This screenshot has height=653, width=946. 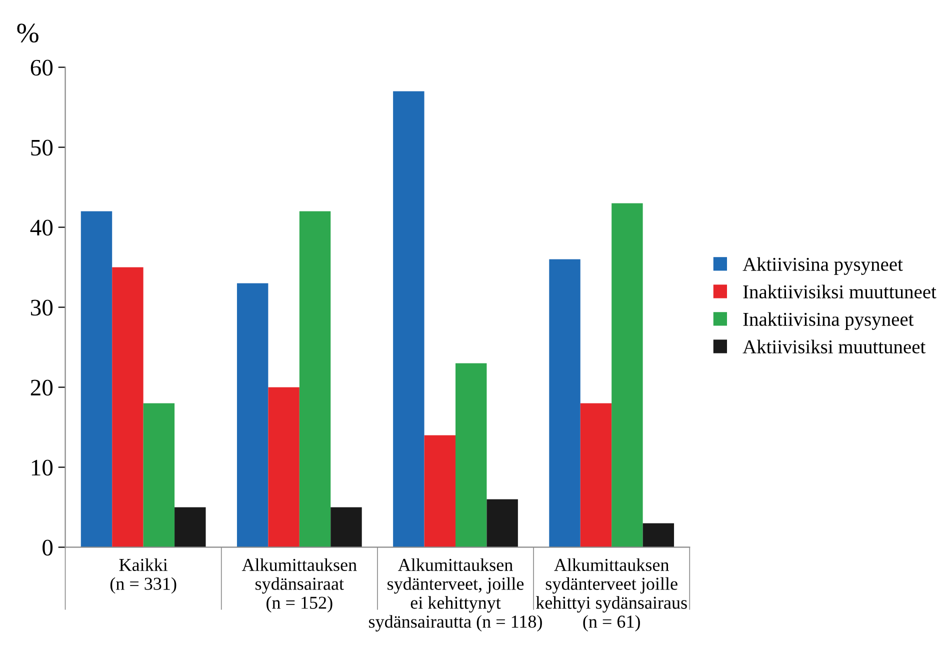 What do you see at coordinates (41, 388) in the screenshot?
I see `y-tick-label: 20` at bounding box center [41, 388].